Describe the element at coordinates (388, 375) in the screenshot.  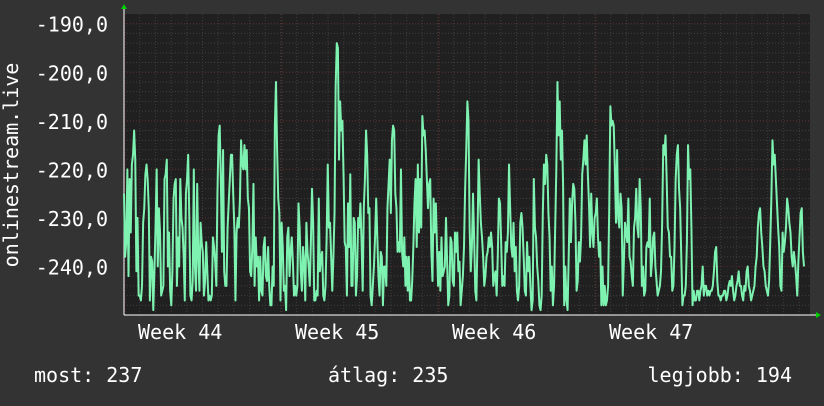
I see `stat-average: átlag: 235` at that location.